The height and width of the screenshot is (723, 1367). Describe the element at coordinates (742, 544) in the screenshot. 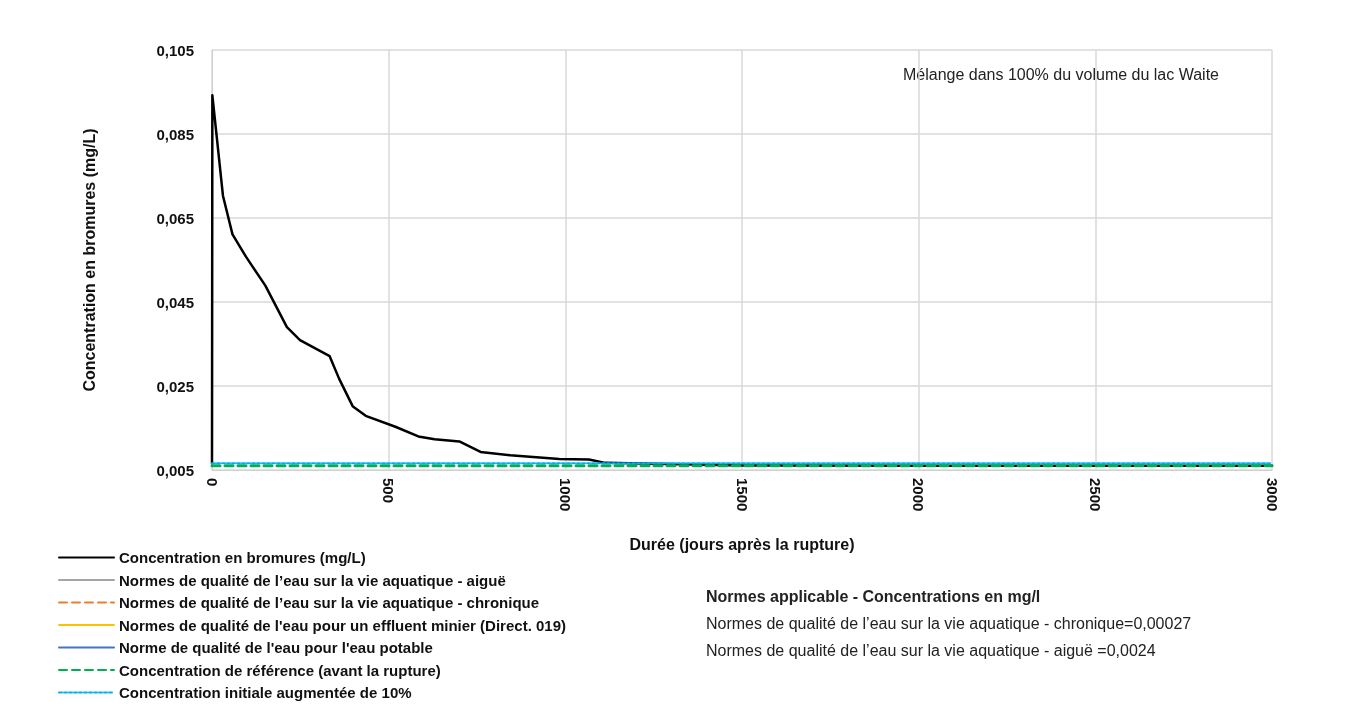

I see `x-axis-title: Durée (jours après la rupture)` at that location.